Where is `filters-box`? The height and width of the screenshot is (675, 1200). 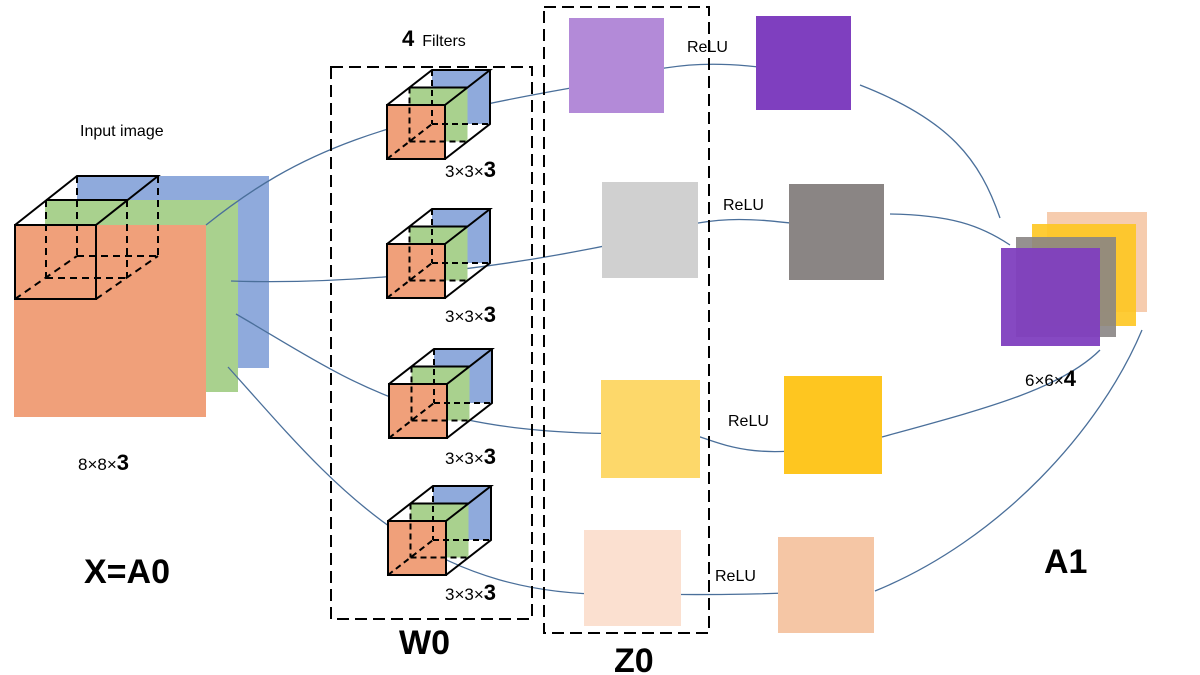
filters-box is located at coordinates (431, 343).